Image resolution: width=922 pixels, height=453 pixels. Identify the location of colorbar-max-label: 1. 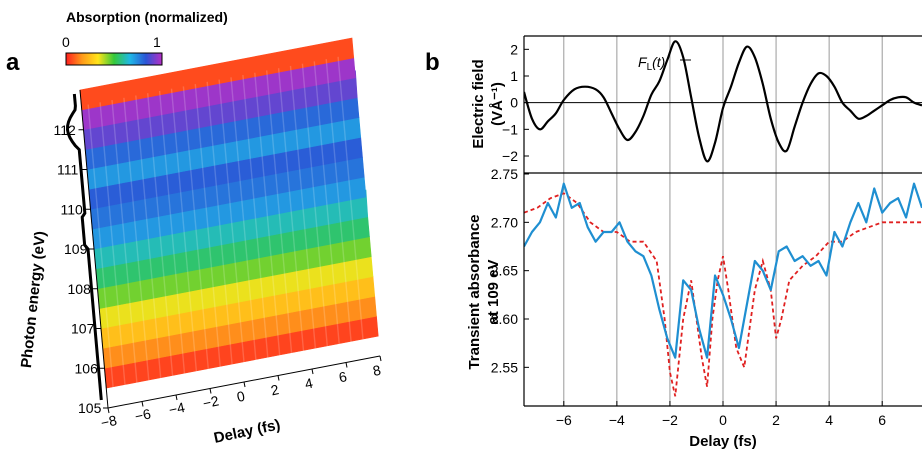
(157, 42).